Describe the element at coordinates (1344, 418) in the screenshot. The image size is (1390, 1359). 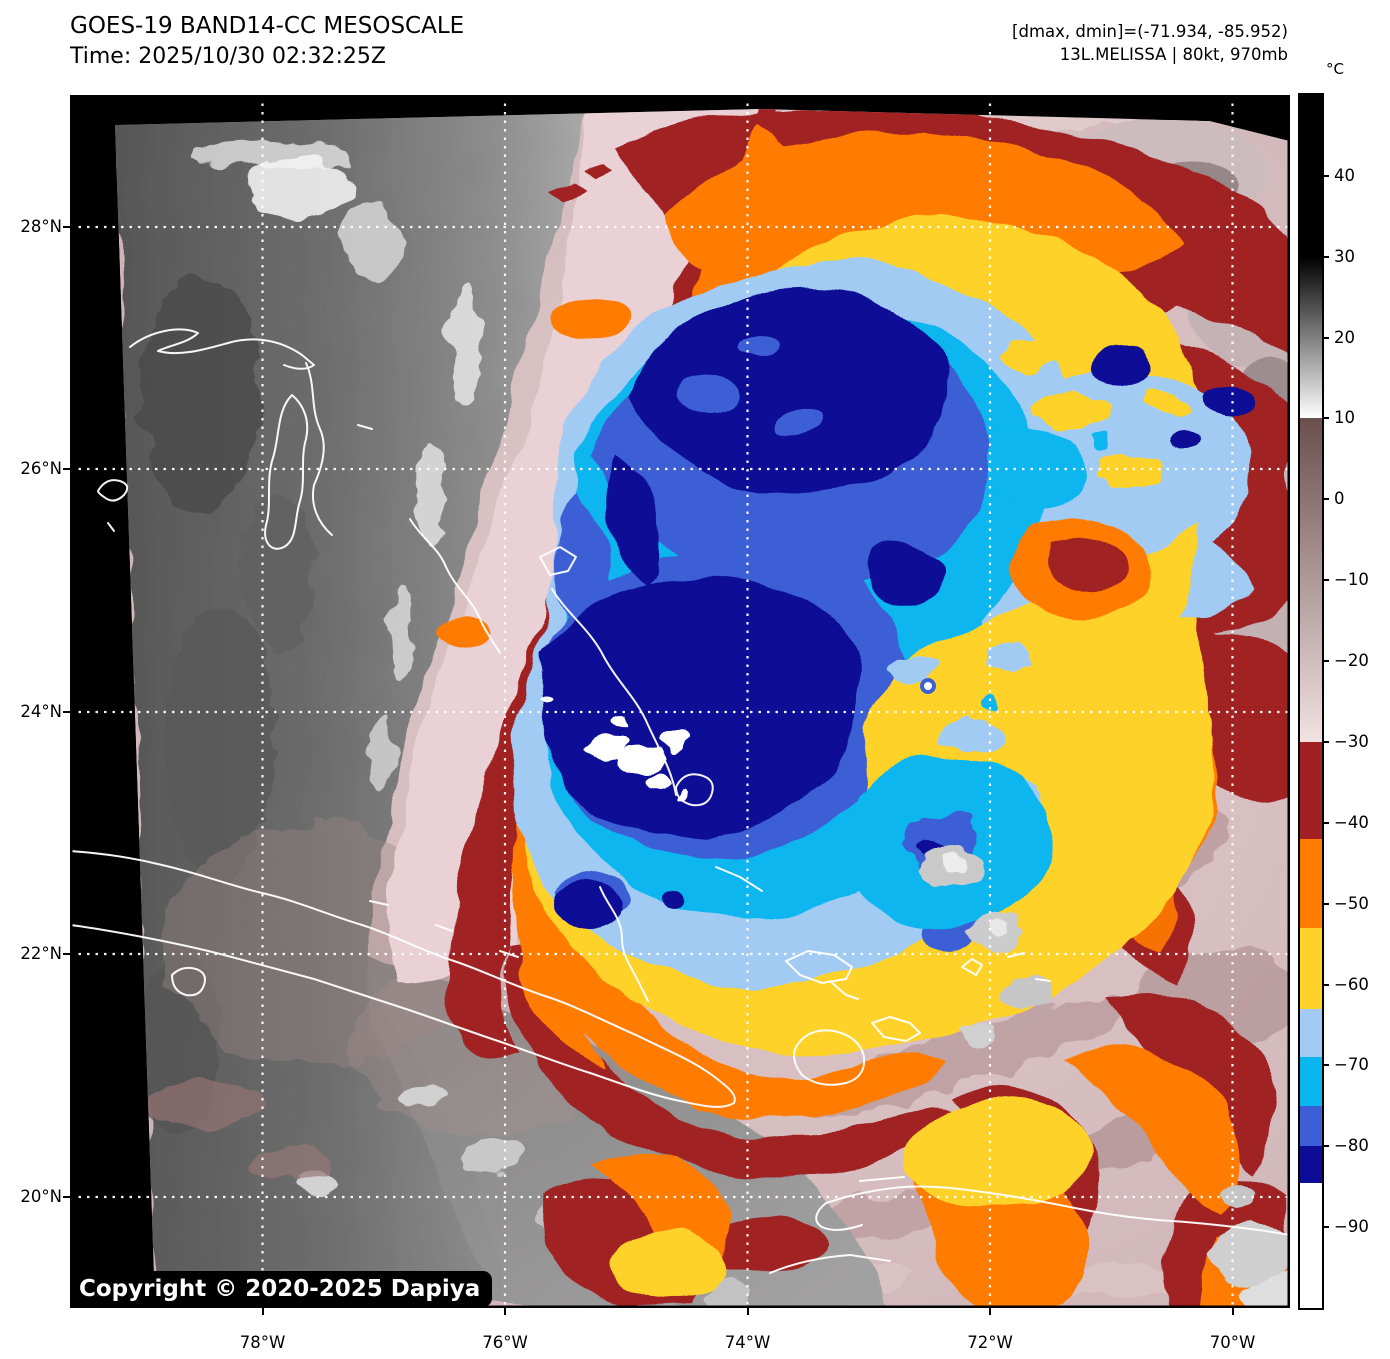
I see `colorbar-tick-label: 10` at that location.